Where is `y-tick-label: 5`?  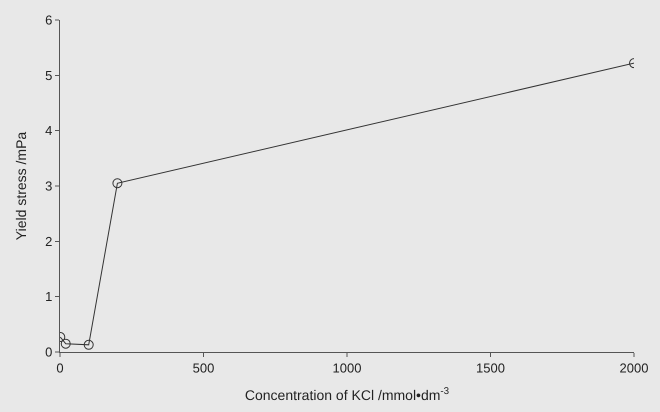
y-tick-label: 5 is located at coordinates (48, 75).